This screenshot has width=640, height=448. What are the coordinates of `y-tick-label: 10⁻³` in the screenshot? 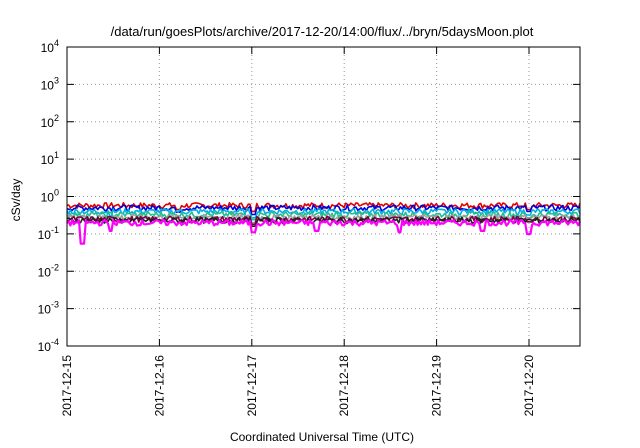 It's located at (48, 308).